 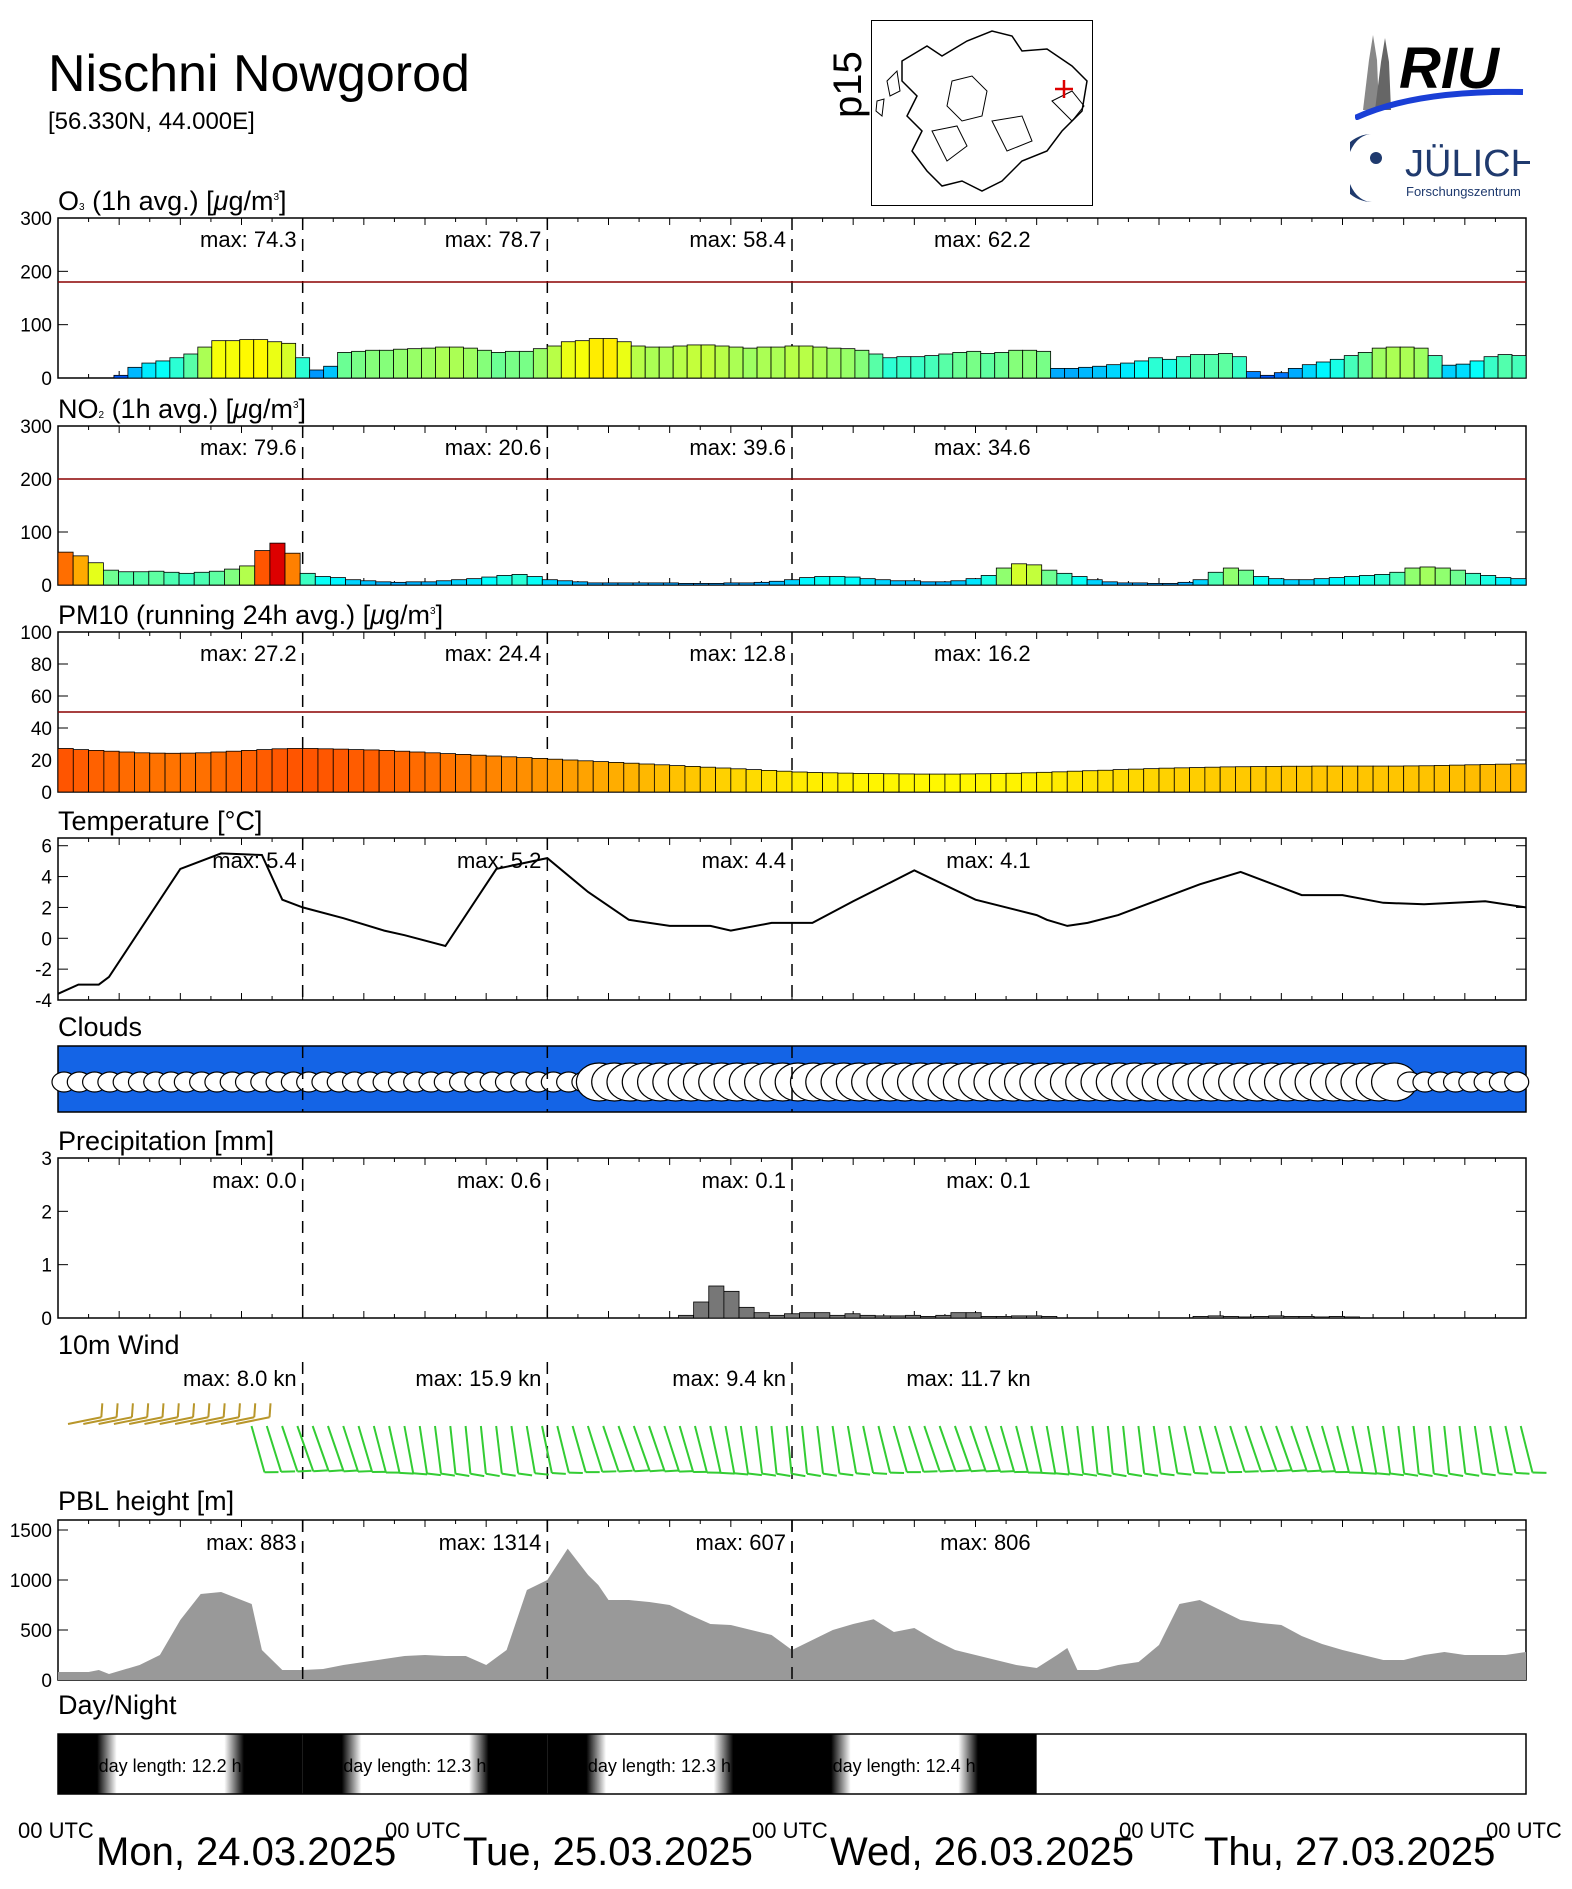 What do you see at coordinates (1524, 1830) in the screenshot?
I see `utc-label-4: 00 UTC` at bounding box center [1524, 1830].